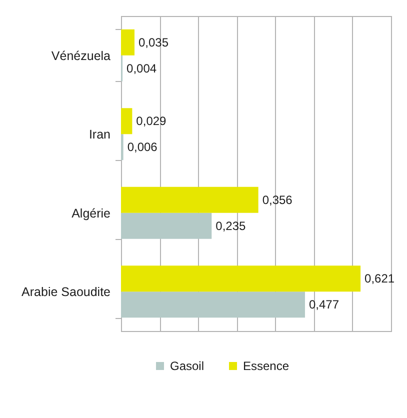  Describe the element at coordinates (91, 213) in the screenshot. I see `y-tick-label: Algérie` at that location.